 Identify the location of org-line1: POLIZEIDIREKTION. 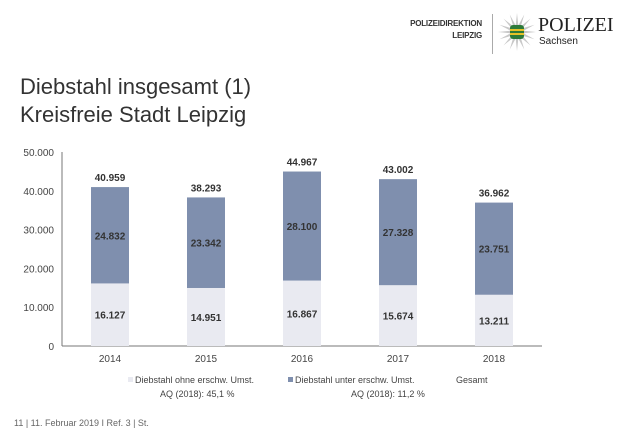
(446, 23).